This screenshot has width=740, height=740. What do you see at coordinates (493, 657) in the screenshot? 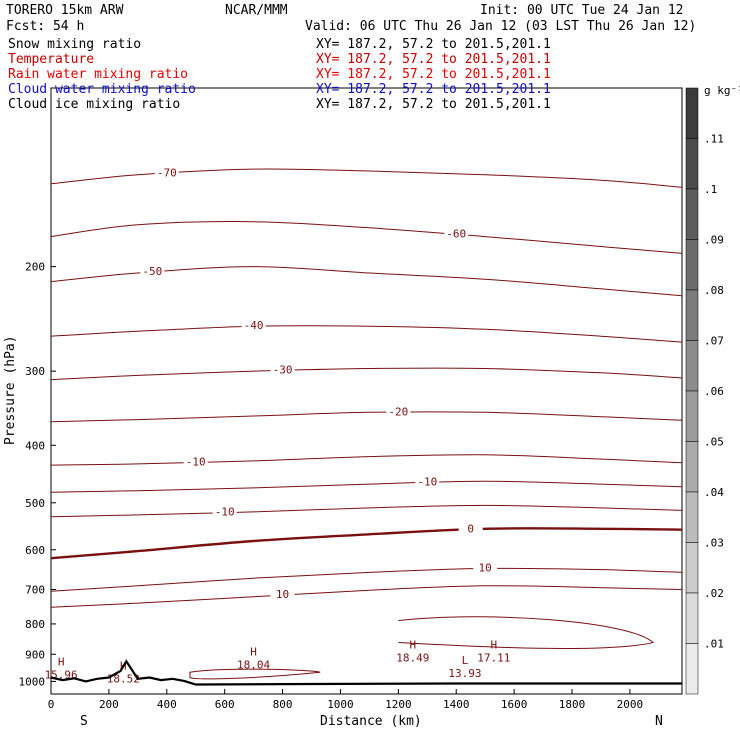
I see `extremum-value: 17.11` at bounding box center [493, 657].